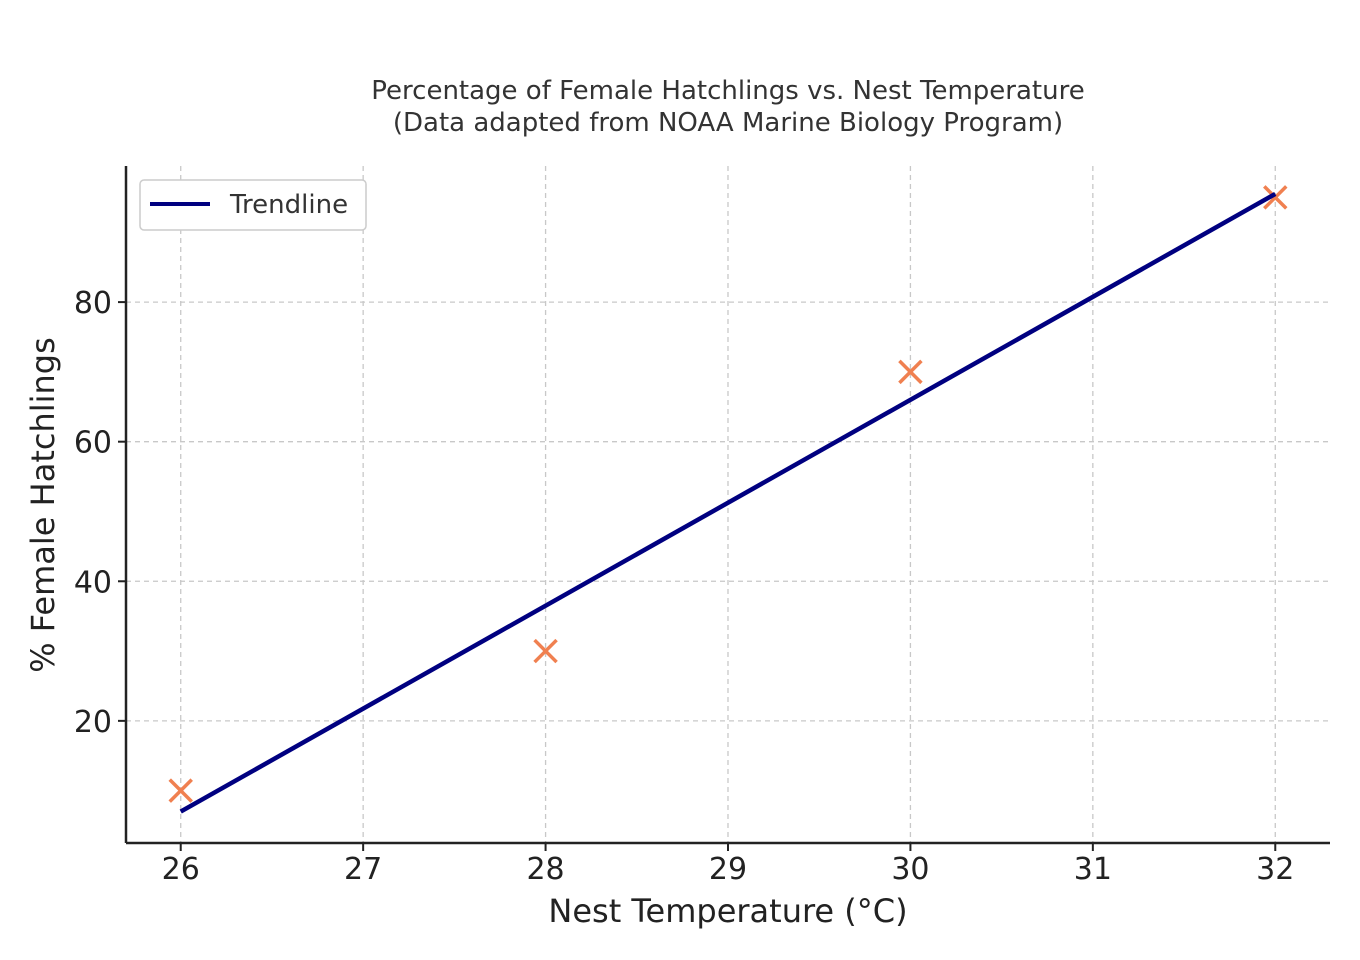  I want to click on x-tick-label: 29, so click(728, 869).